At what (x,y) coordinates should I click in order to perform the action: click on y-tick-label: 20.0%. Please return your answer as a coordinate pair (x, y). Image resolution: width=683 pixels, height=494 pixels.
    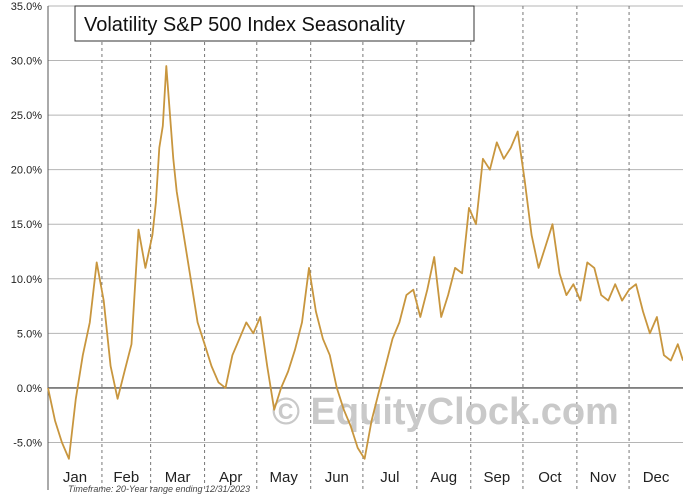
    Looking at the image, I should click on (26, 171).